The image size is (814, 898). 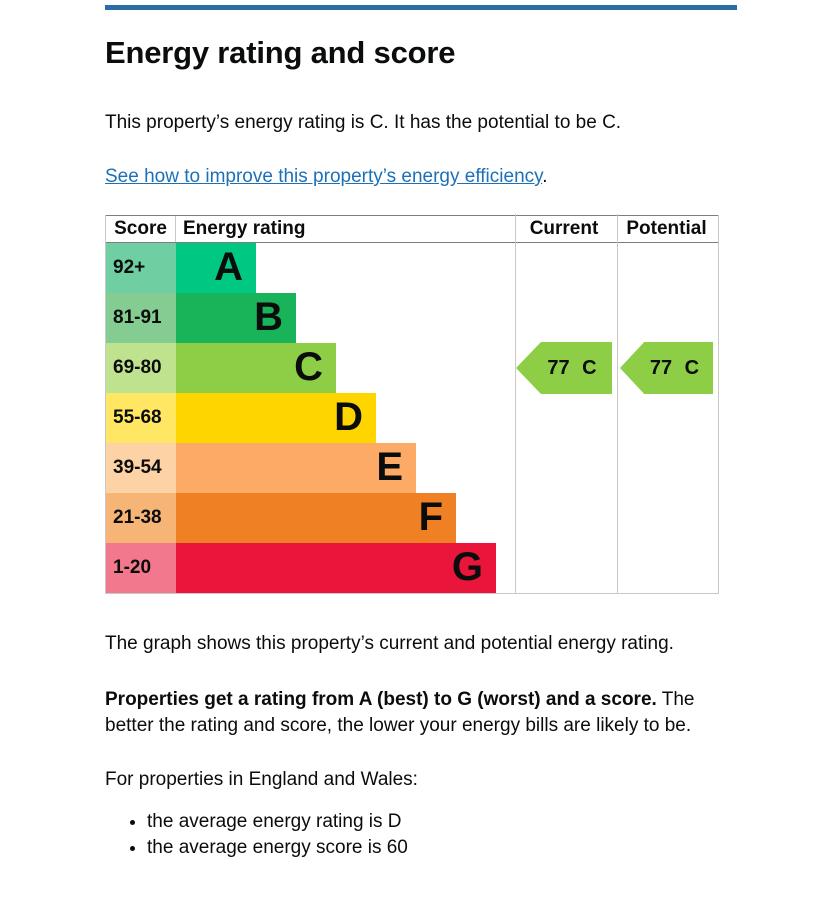 I want to click on score-range-d: 55-68, so click(x=141, y=418).